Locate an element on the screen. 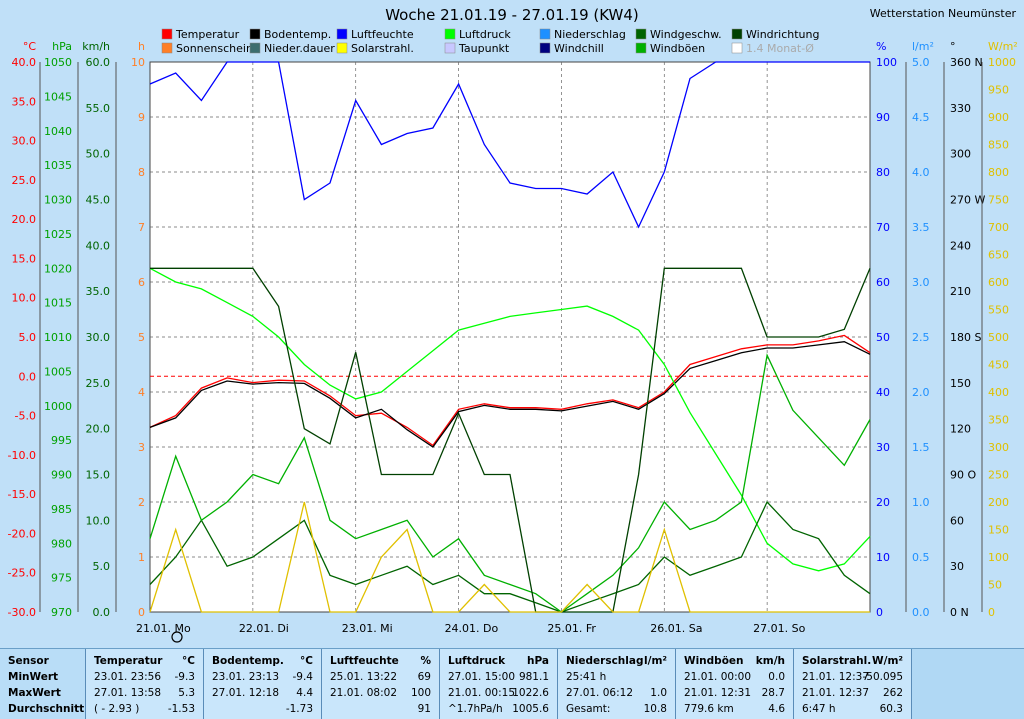  hours-axis-tick: 2 is located at coordinates (141, 502).